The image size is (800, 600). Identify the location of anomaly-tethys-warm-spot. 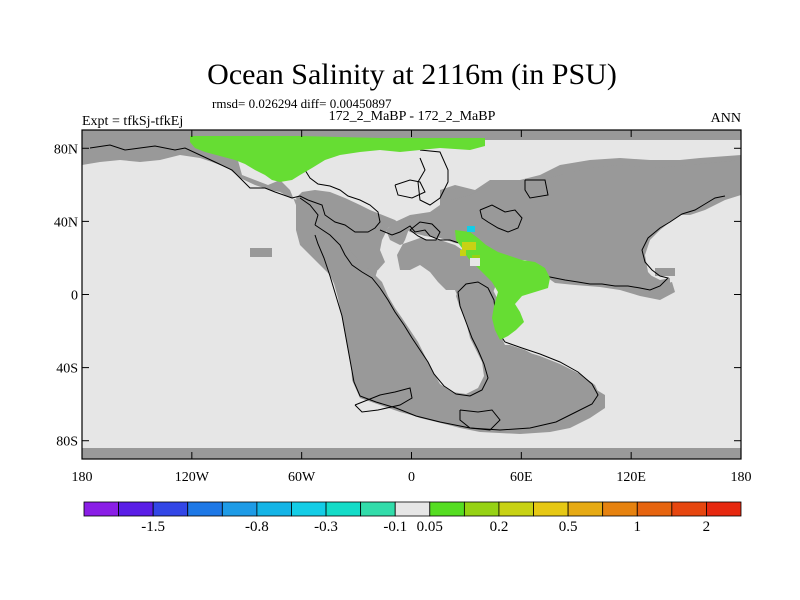
(469, 246).